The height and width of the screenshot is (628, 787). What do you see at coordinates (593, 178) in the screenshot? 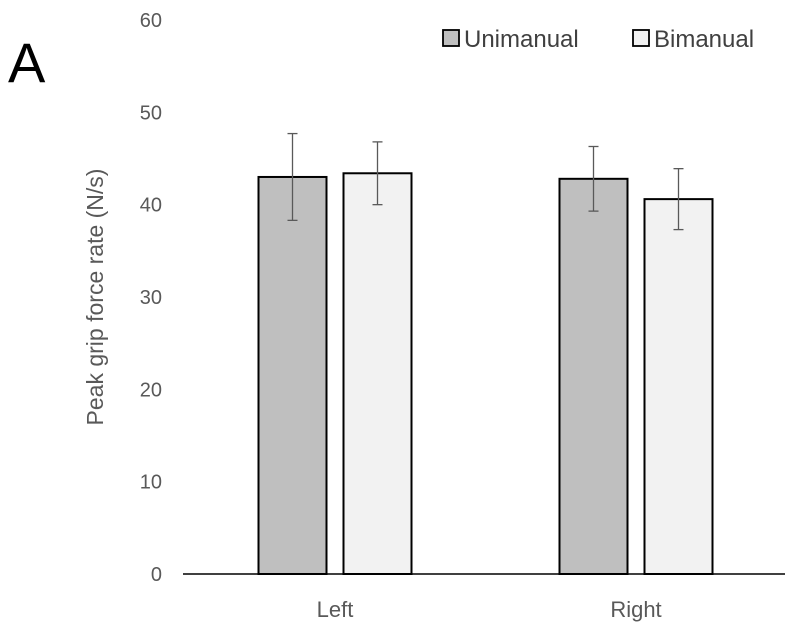
I see `error-bar-unimanual-right` at bounding box center [593, 178].